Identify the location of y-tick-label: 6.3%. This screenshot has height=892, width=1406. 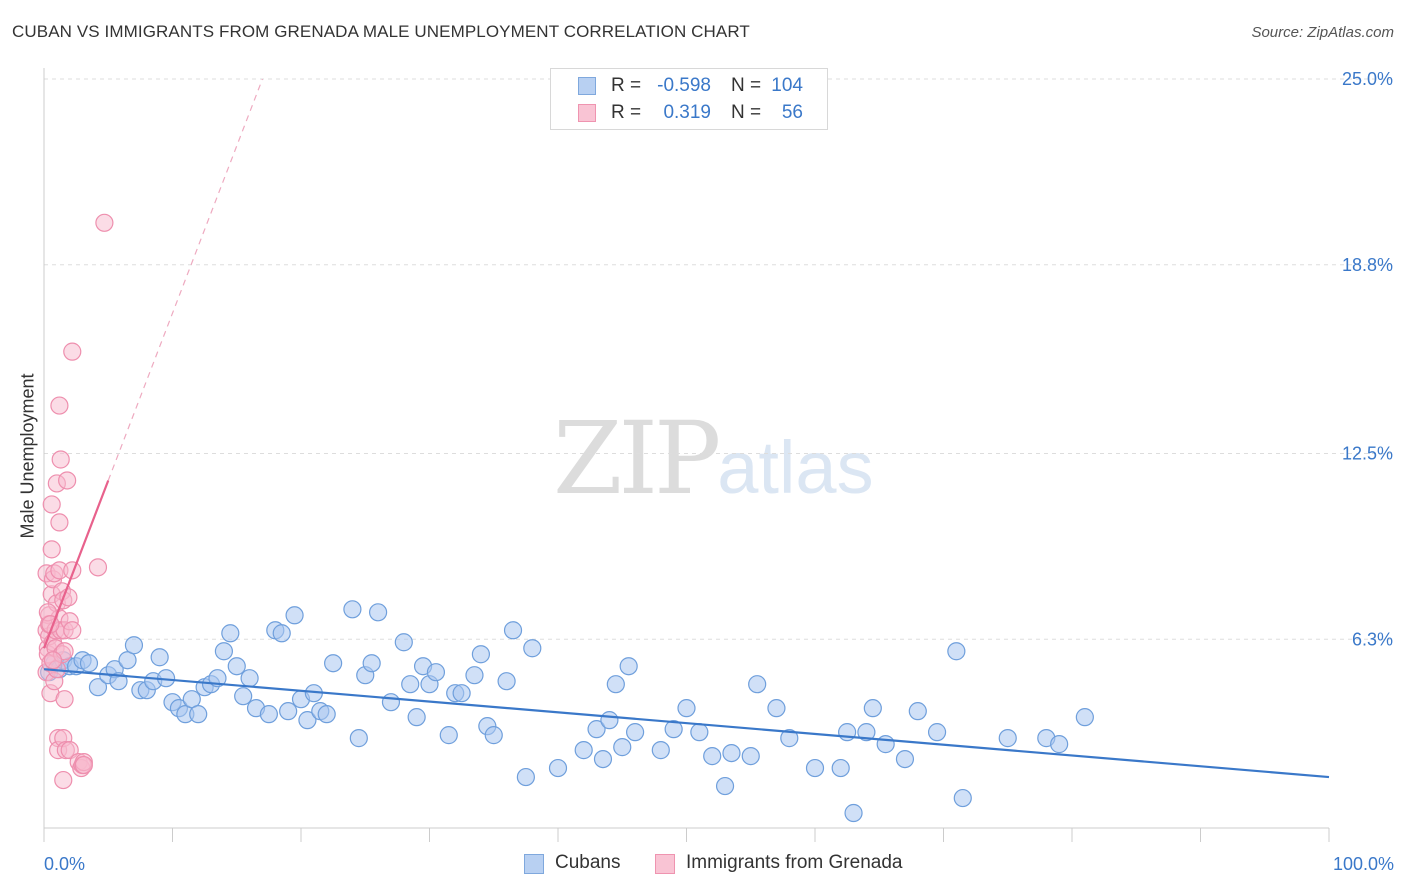
(1372, 639).